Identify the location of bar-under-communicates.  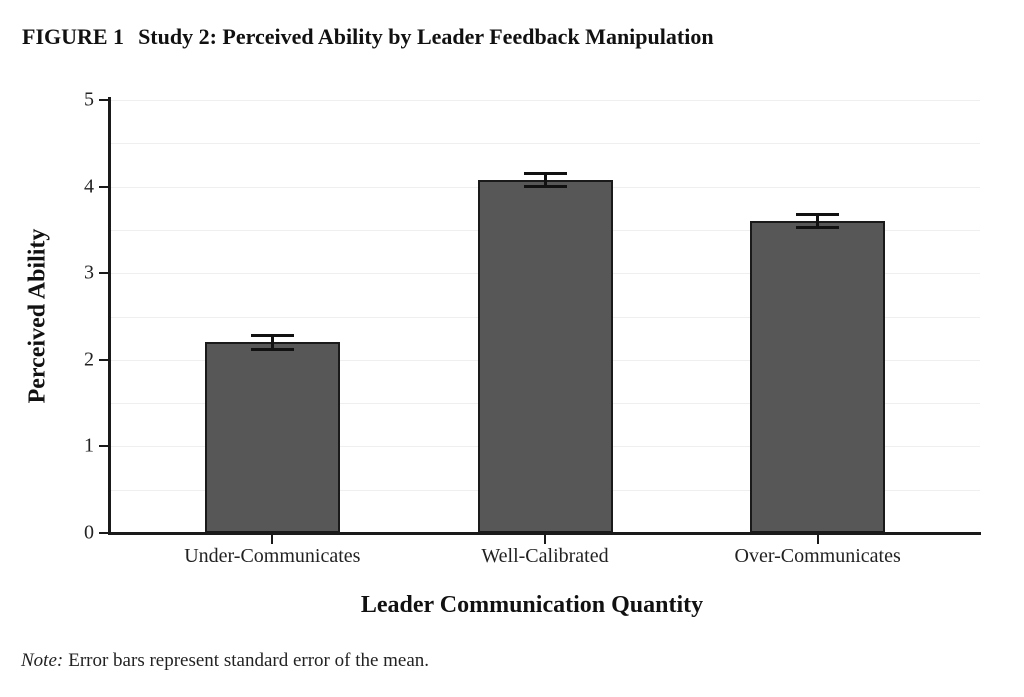
(272, 437).